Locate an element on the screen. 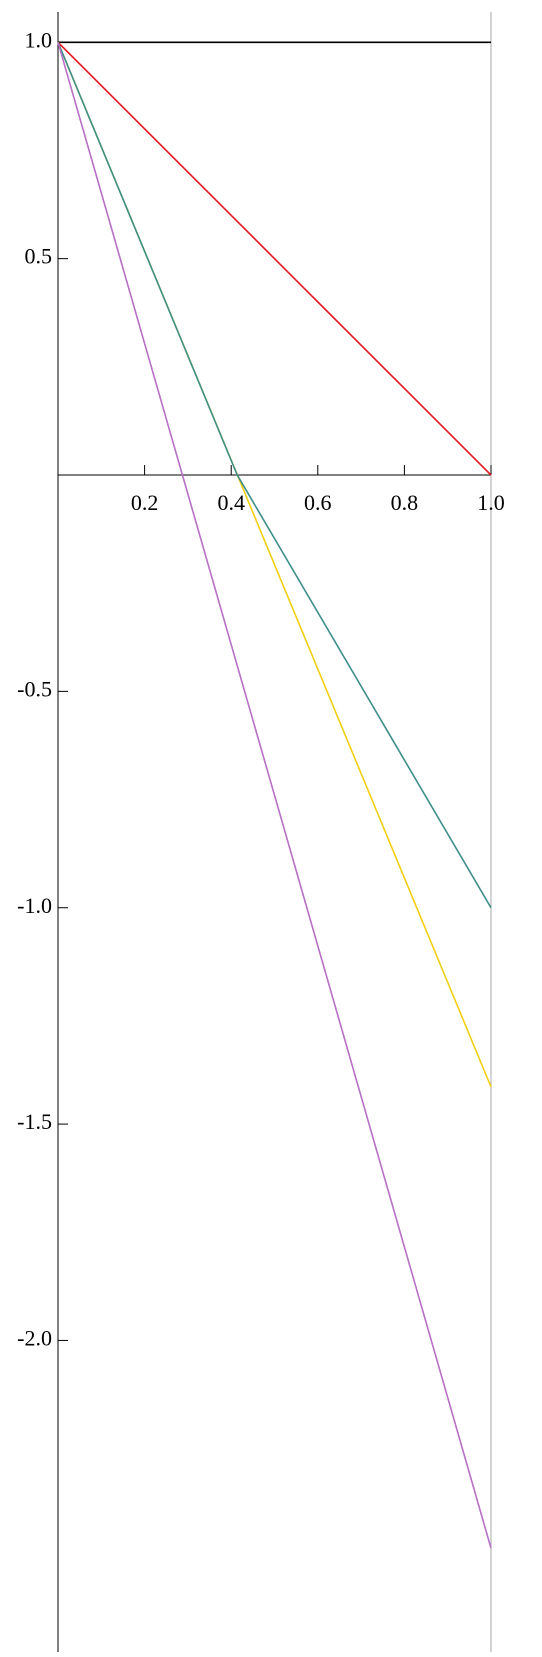 This screenshot has width=542, height=1657. x-tick-label: 0.8 is located at coordinates (405, 502).